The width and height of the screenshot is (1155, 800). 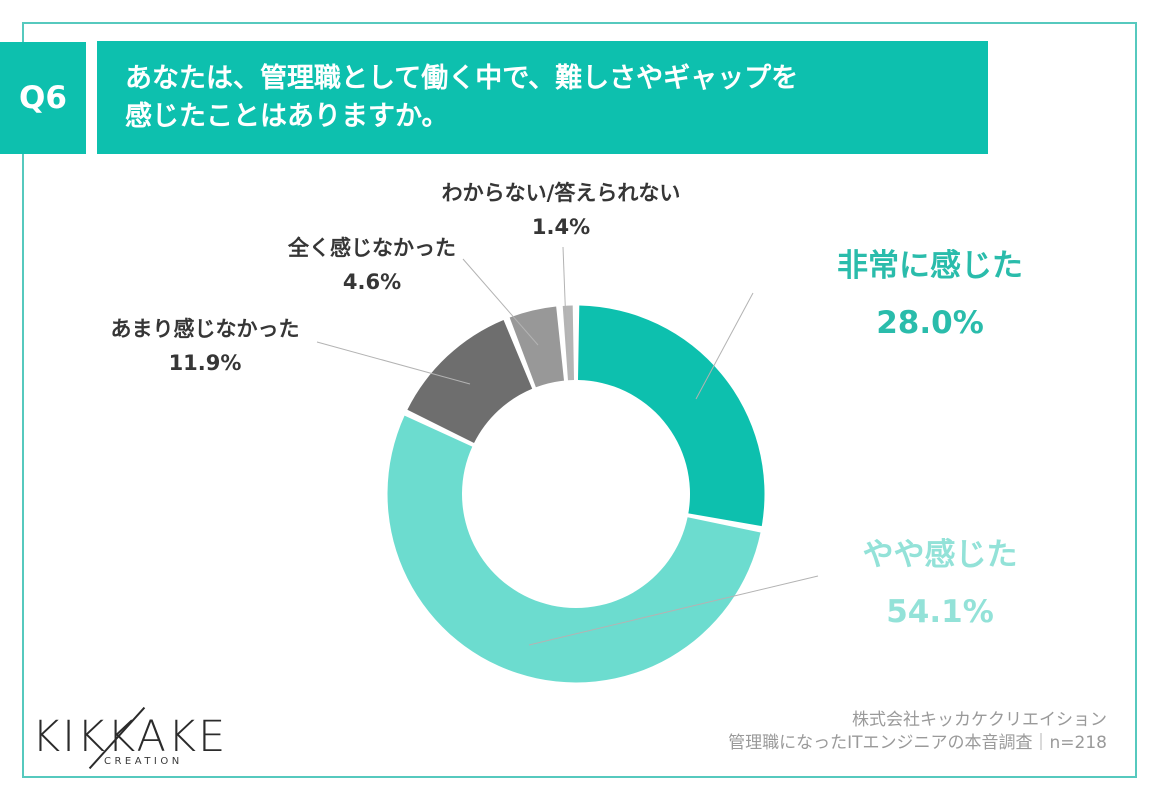 What do you see at coordinates (205, 346) in the screenshot?
I see `callout-not-much: あまり感じなかった 11.9%` at bounding box center [205, 346].